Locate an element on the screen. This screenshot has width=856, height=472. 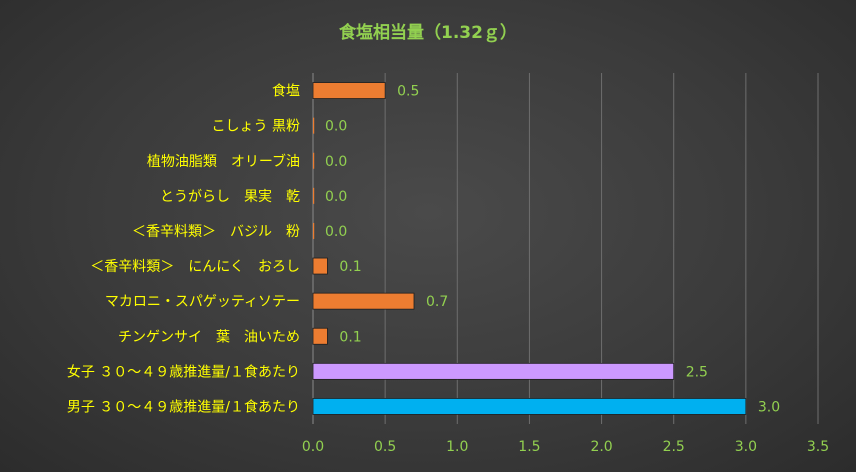
x-tick-label: 3.5 is located at coordinates (818, 447).